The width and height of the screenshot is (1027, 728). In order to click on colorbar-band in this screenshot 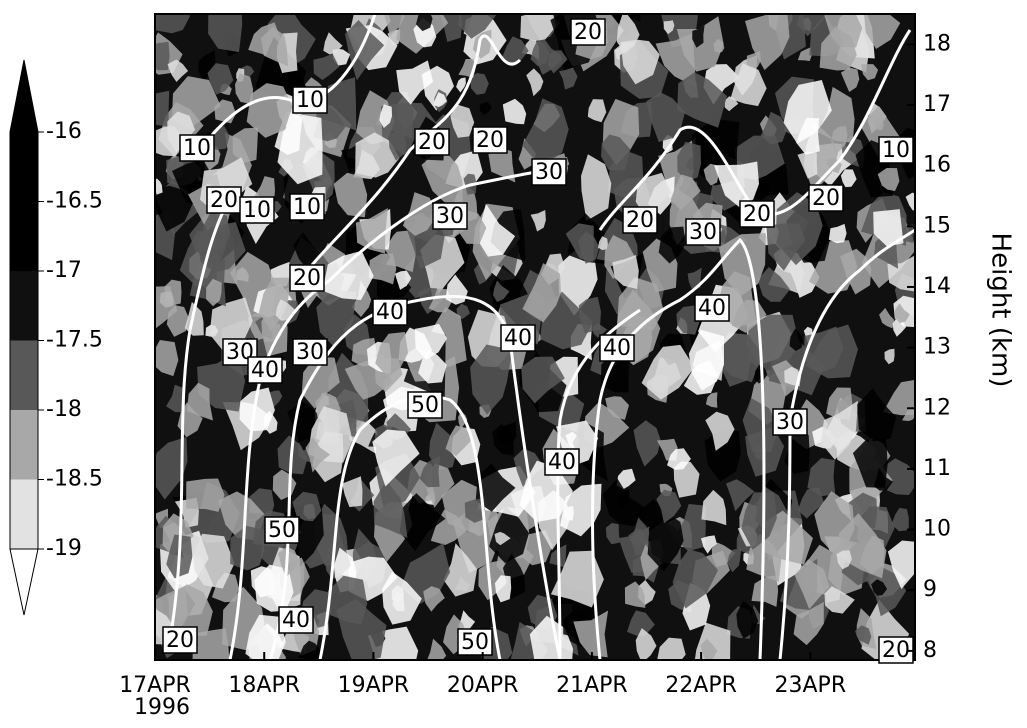, I will do `click(24, 236)`.